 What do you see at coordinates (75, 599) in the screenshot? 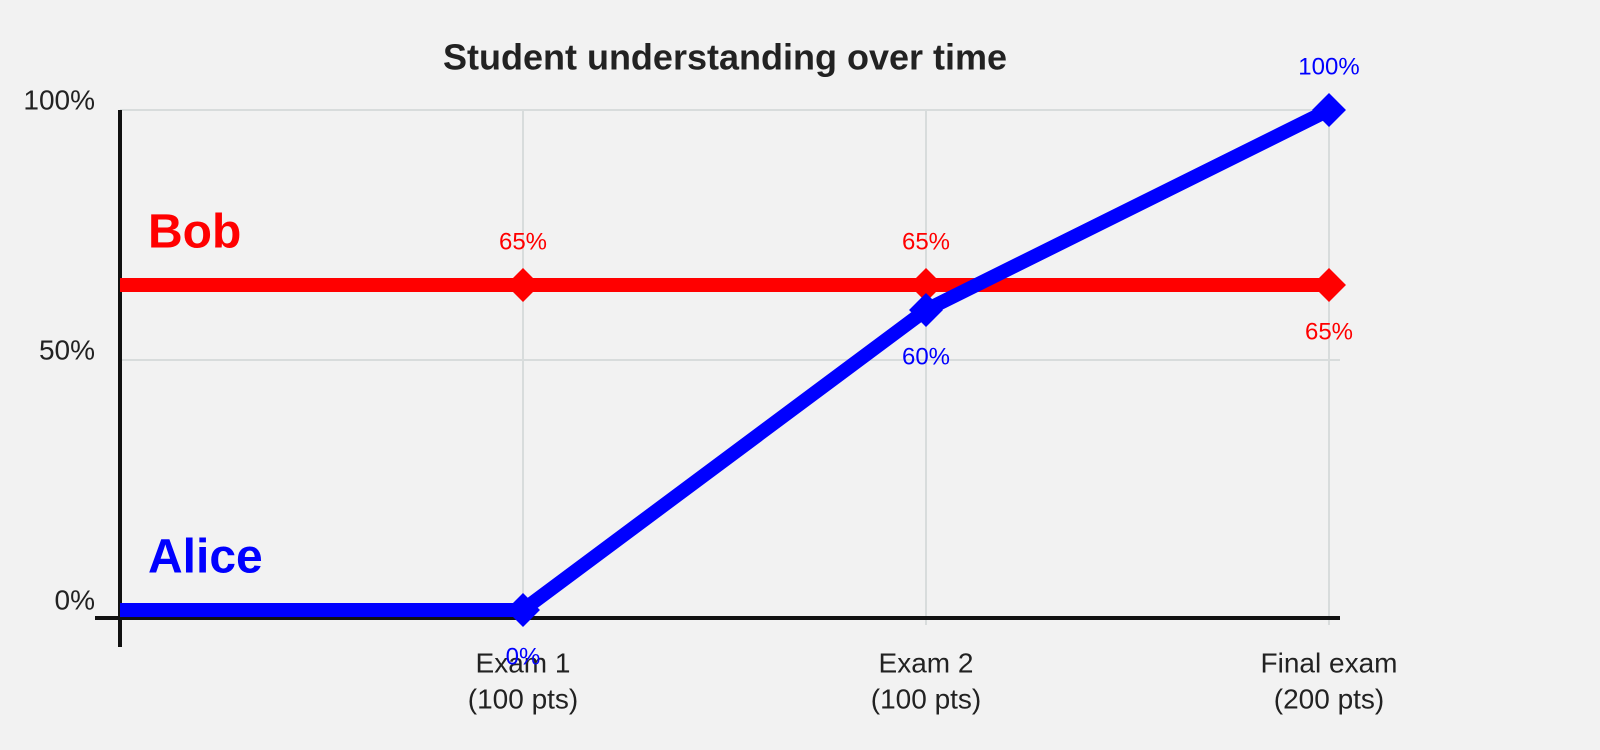
I see `y-tick-label: 0%` at bounding box center [75, 599].